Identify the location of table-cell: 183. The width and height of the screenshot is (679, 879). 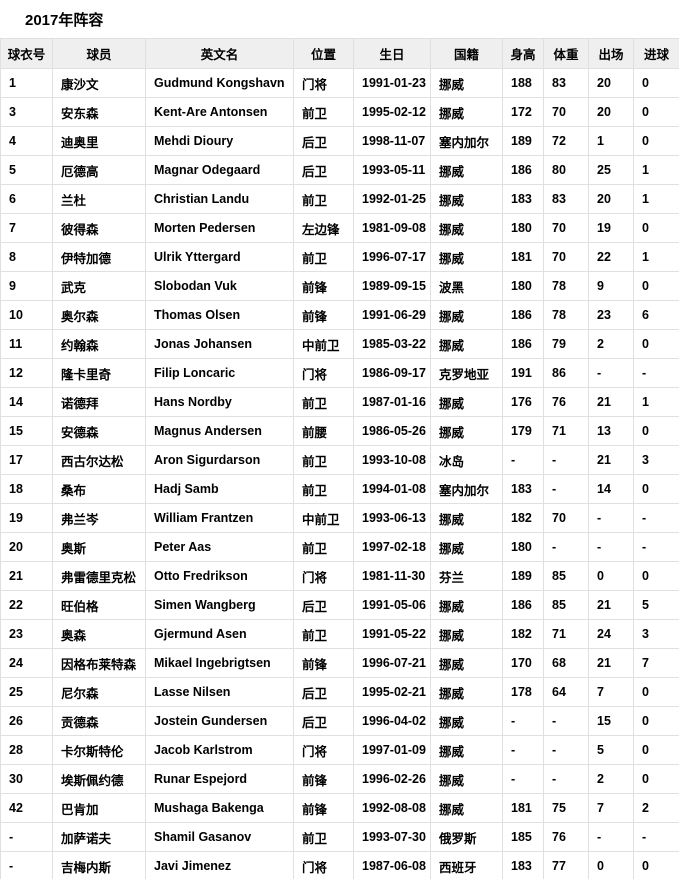
(523, 489).